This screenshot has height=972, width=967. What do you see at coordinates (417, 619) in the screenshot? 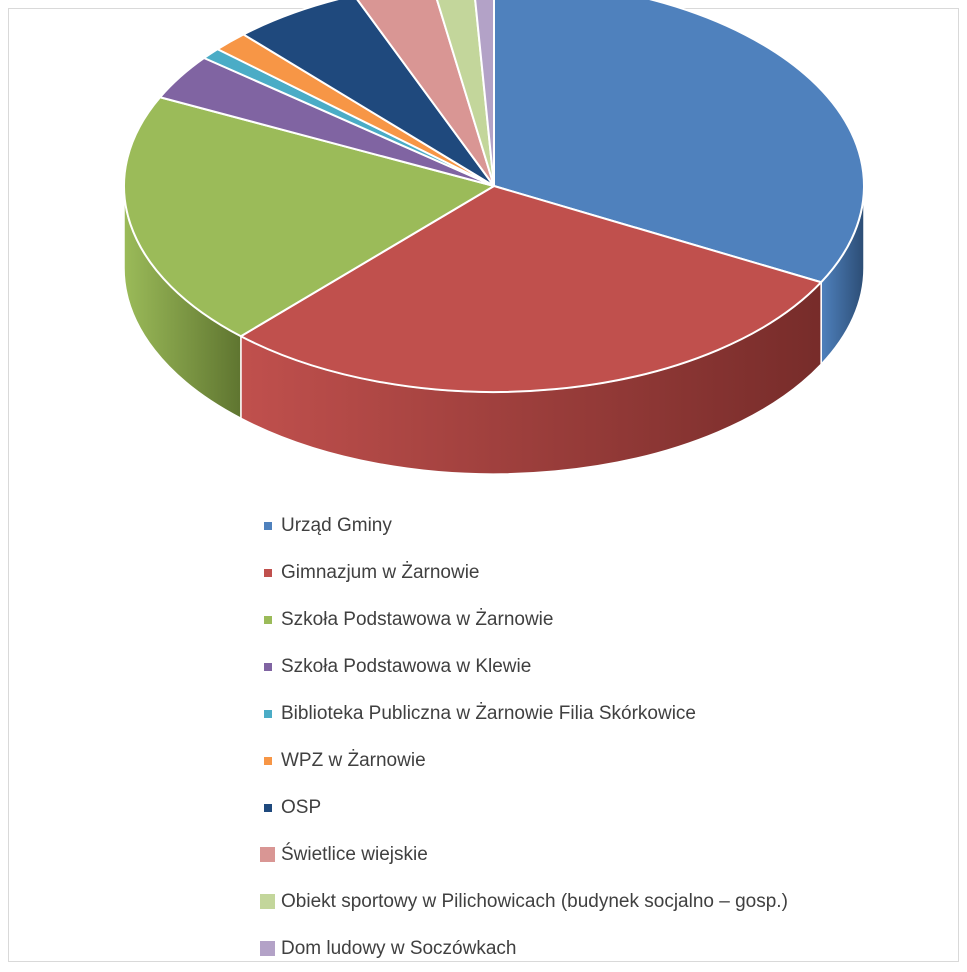
I see `legend-label: Szkoła Podstawowa w Żarnowie` at bounding box center [417, 619].